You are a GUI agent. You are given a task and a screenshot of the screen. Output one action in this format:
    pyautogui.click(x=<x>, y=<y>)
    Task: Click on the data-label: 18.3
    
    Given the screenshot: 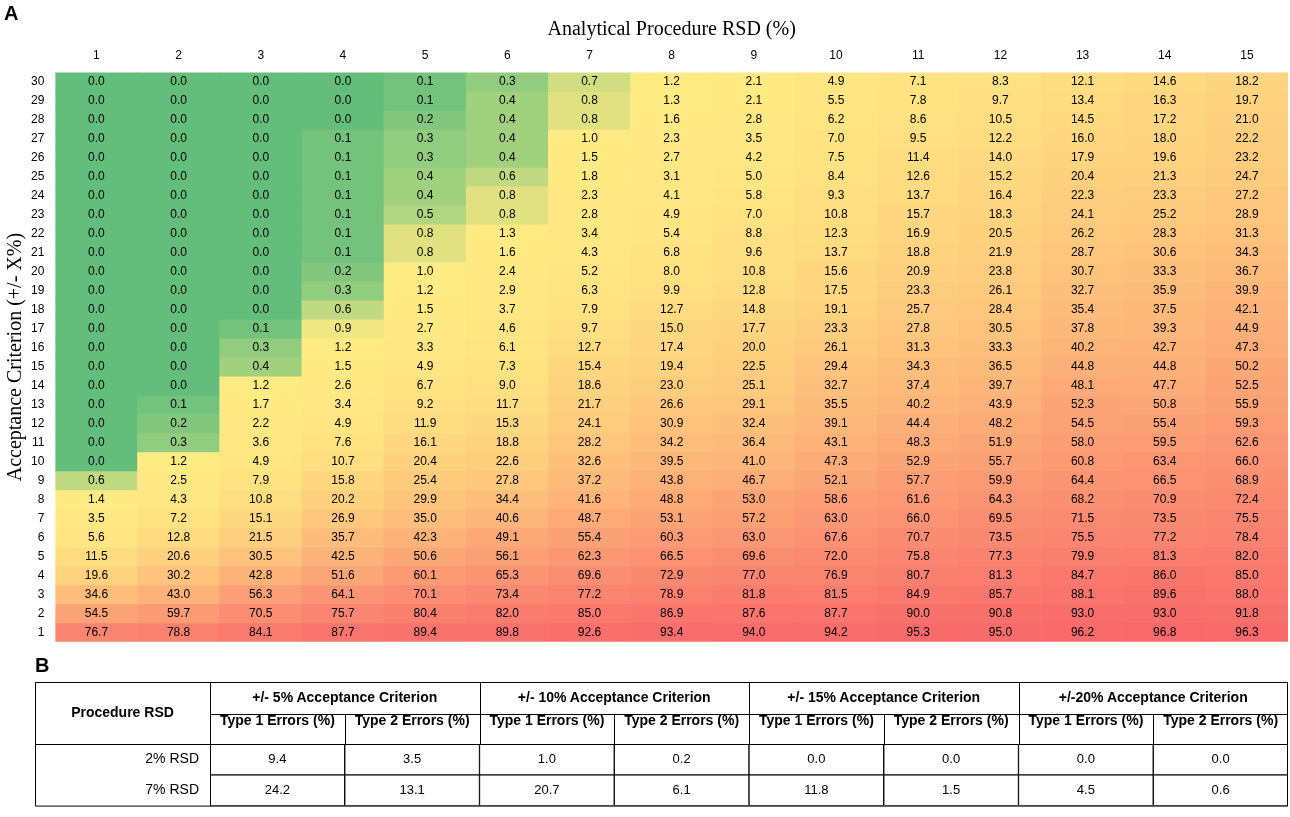 What is the action you would take?
    pyautogui.click(x=1000, y=214)
    